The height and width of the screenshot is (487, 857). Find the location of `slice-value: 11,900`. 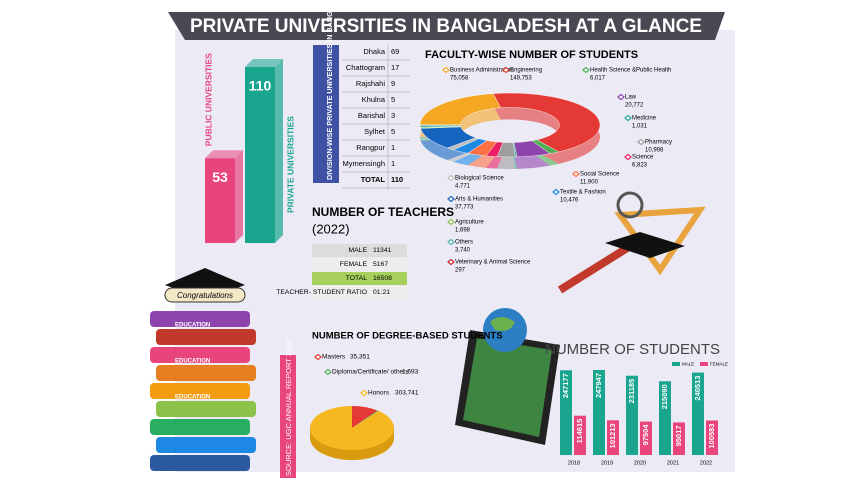

slice-value: 11,900 is located at coordinates (589, 183).